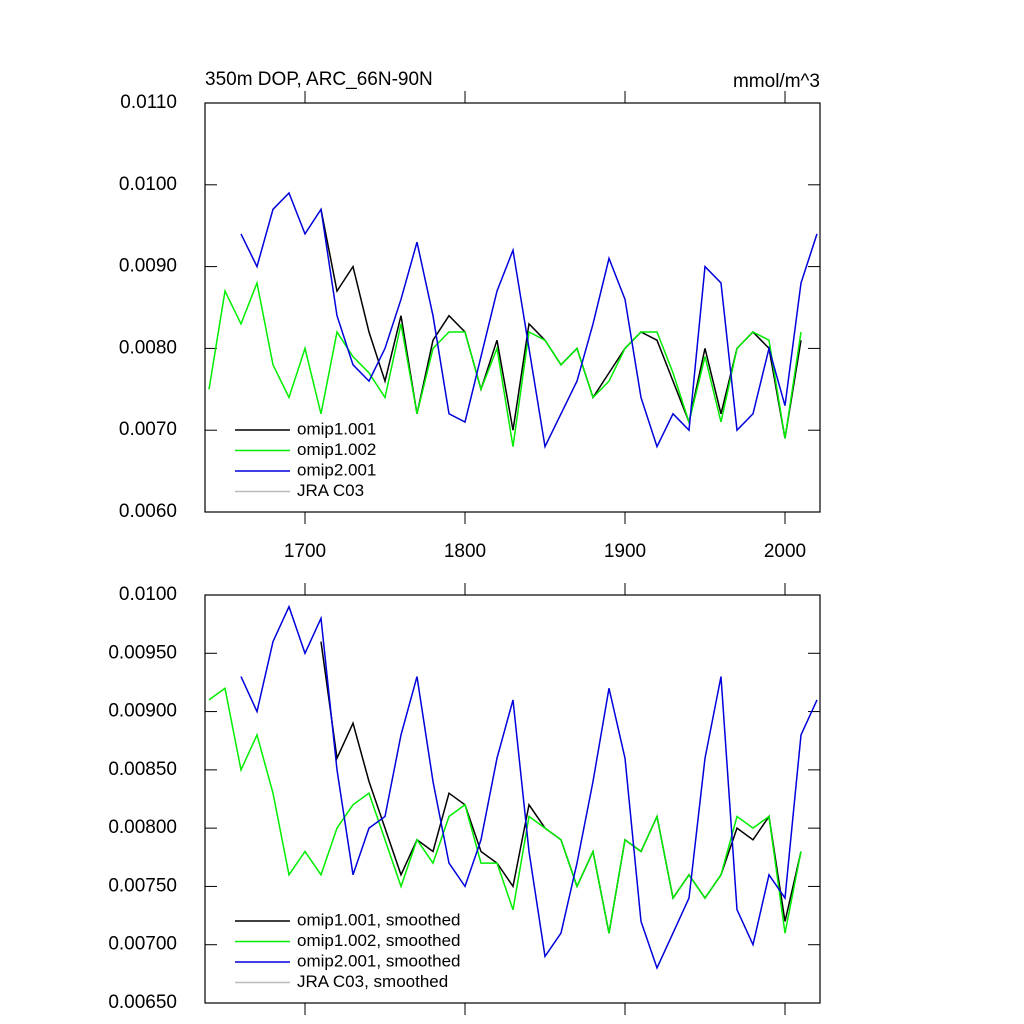  I want to click on y-tick-label: 0.00700, so click(142, 944).